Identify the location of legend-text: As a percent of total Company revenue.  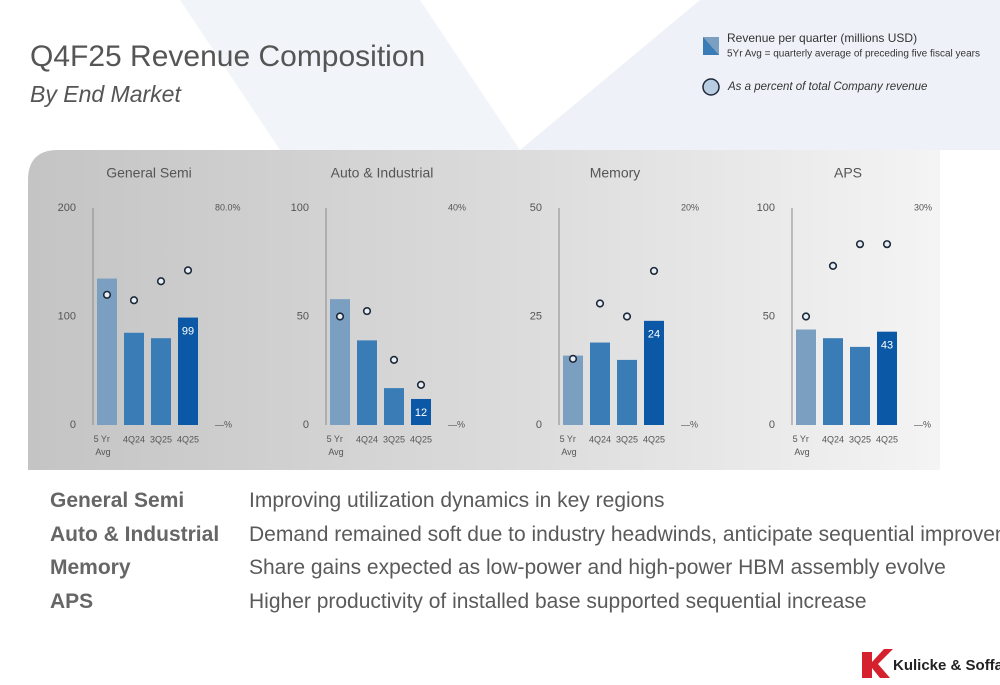
(827, 87).